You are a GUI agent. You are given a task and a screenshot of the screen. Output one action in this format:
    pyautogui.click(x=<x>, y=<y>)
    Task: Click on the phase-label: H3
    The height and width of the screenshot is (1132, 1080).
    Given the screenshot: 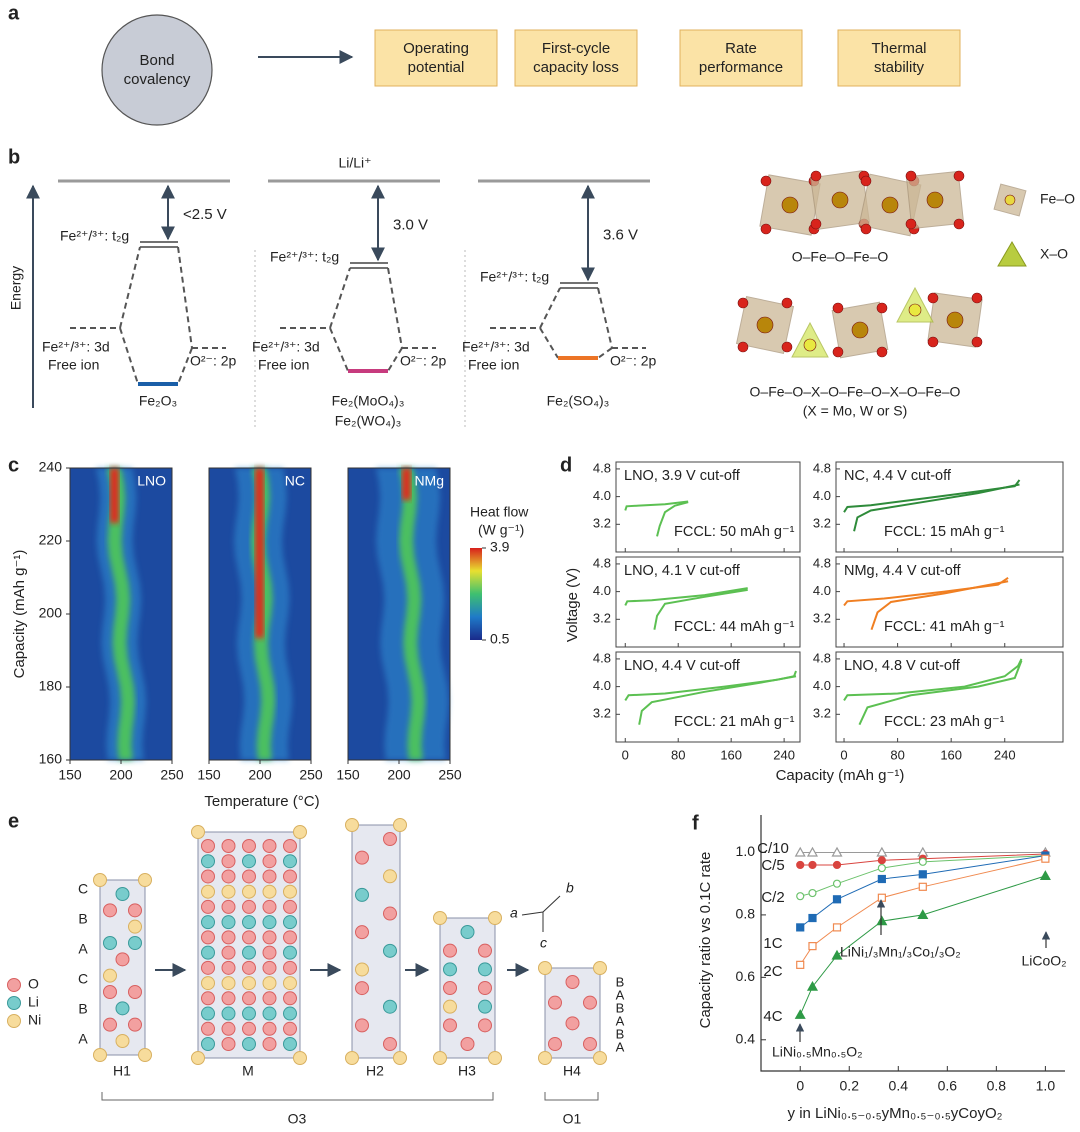 What is the action you would take?
    pyautogui.click(x=467, y=1071)
    